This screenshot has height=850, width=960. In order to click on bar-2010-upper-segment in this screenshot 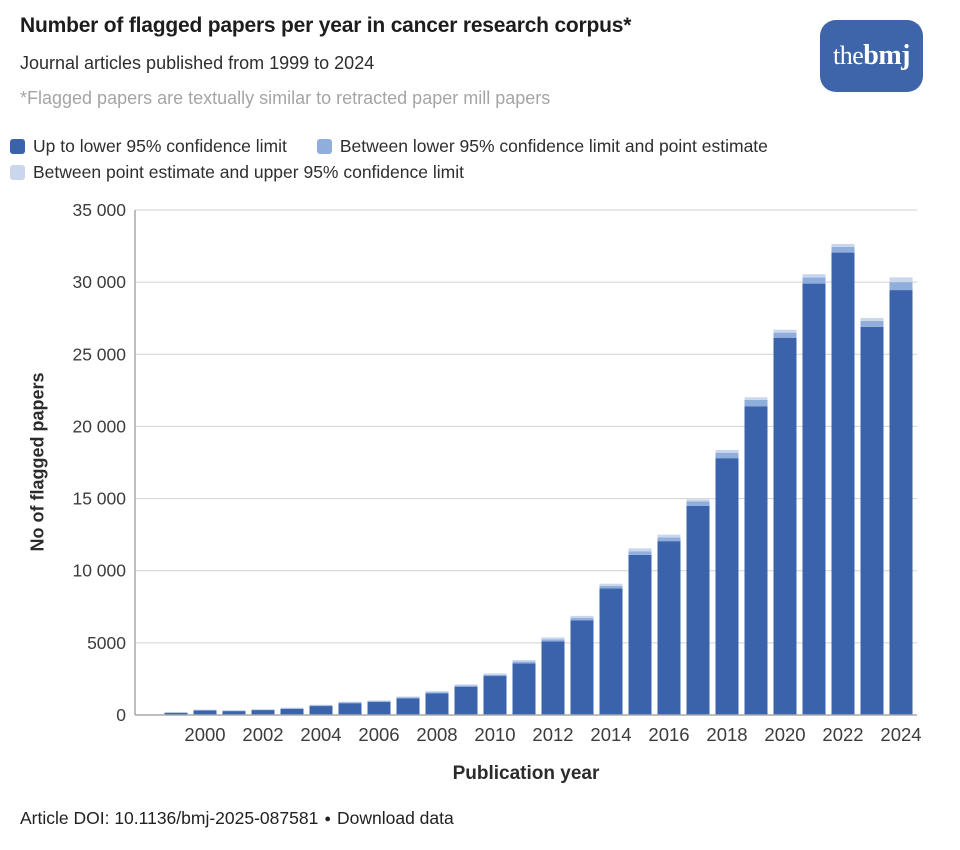, I will do `click(495, 674)`.